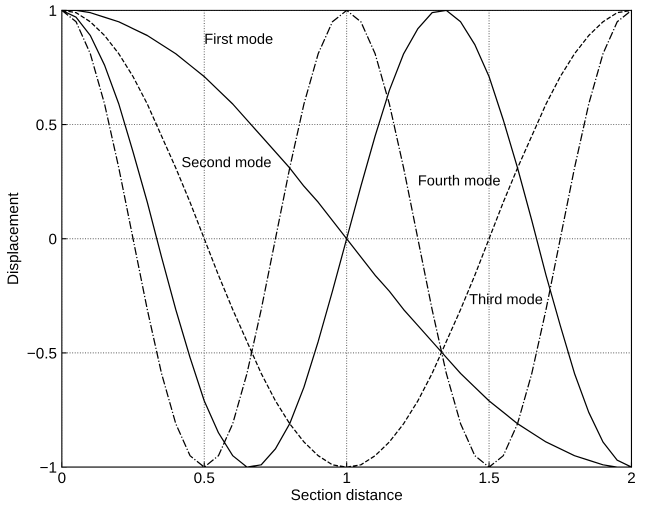 The height and width of the screenshot is (519, 651). Describe the element at coordinates (48, 467) in the screenshot. I see `y-tick-label: −1` at that location.